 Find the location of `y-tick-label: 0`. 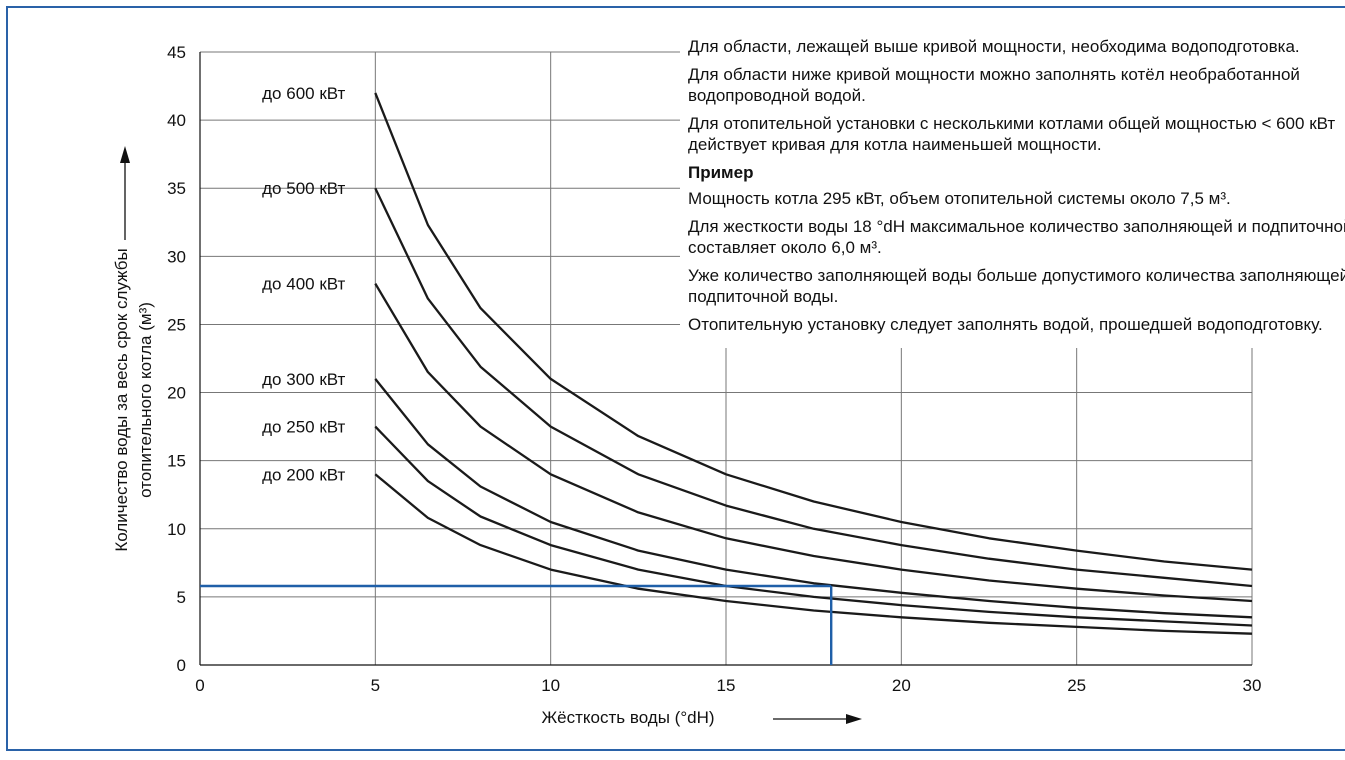

y-tick-label: 0 is located at coordinates (181, 665).